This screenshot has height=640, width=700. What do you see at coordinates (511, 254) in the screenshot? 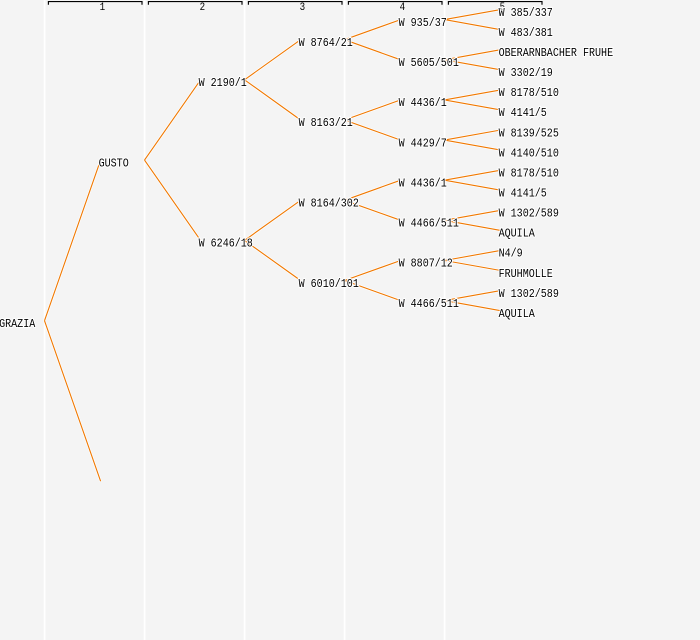
I see `svg-text: N4/9` at bounding box center [511, 254].